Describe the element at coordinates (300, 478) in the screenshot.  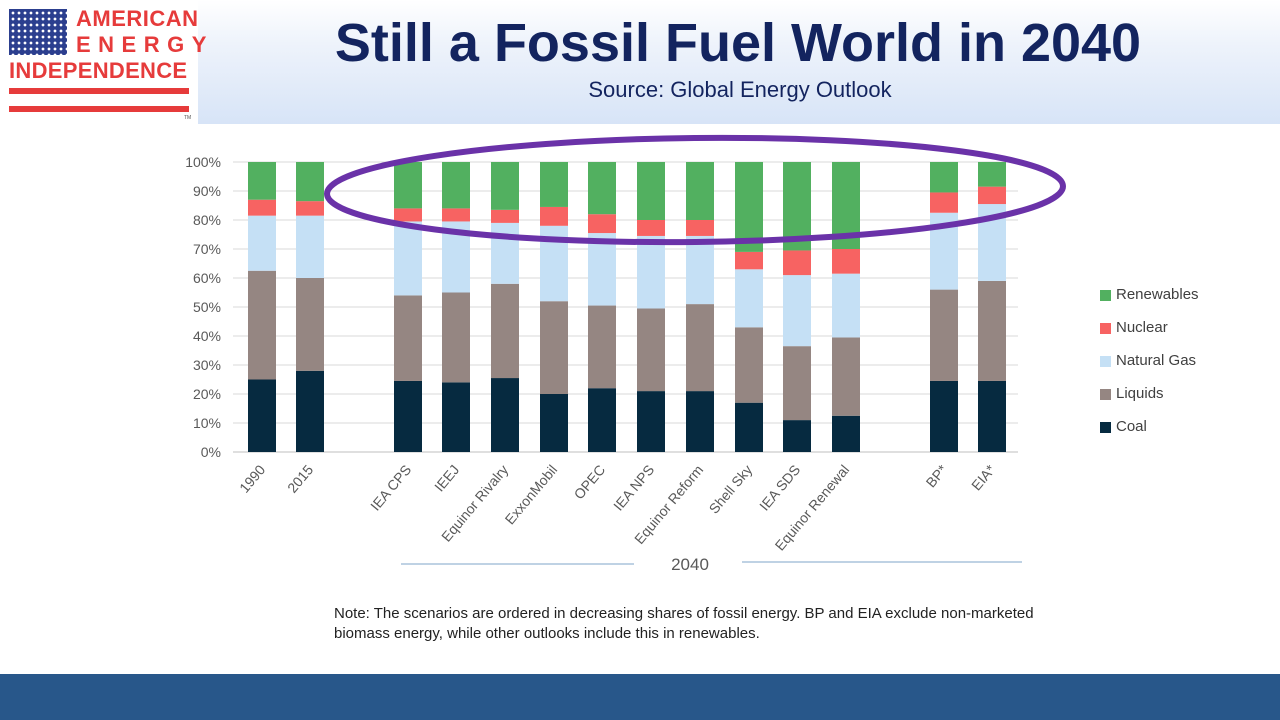
I see `x-tick-label: 2015` at that location.